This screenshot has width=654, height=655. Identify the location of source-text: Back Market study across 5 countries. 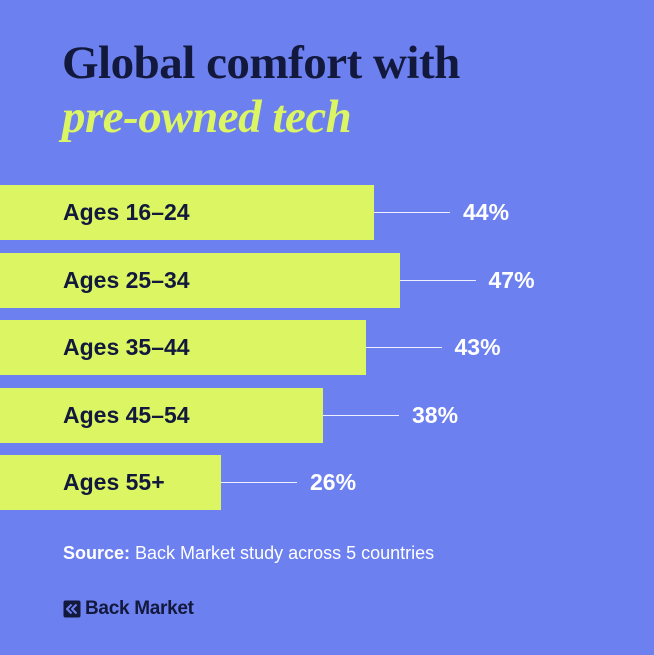
(282, 553).